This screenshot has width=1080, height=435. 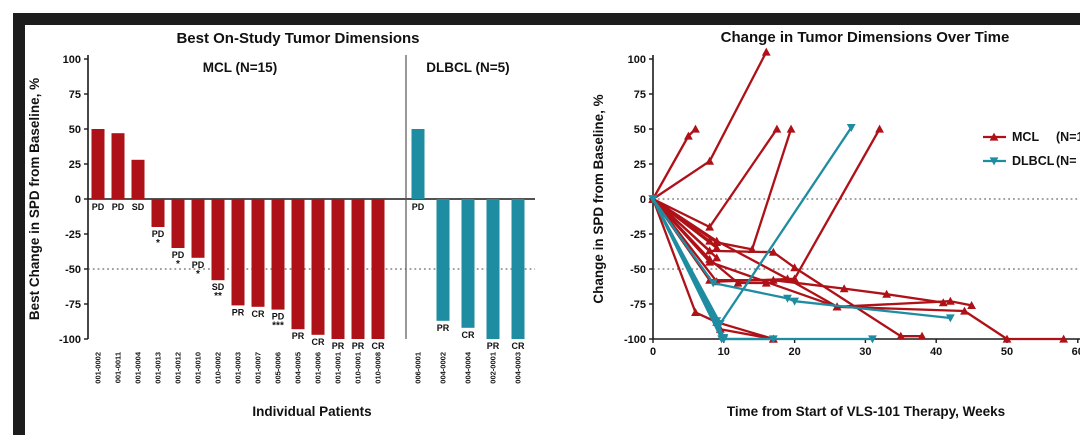 What do you see at coordinates (278, 368) in the screenshot?
I see `patient-id-label: 005-0006` at bounding box center [278, 368].